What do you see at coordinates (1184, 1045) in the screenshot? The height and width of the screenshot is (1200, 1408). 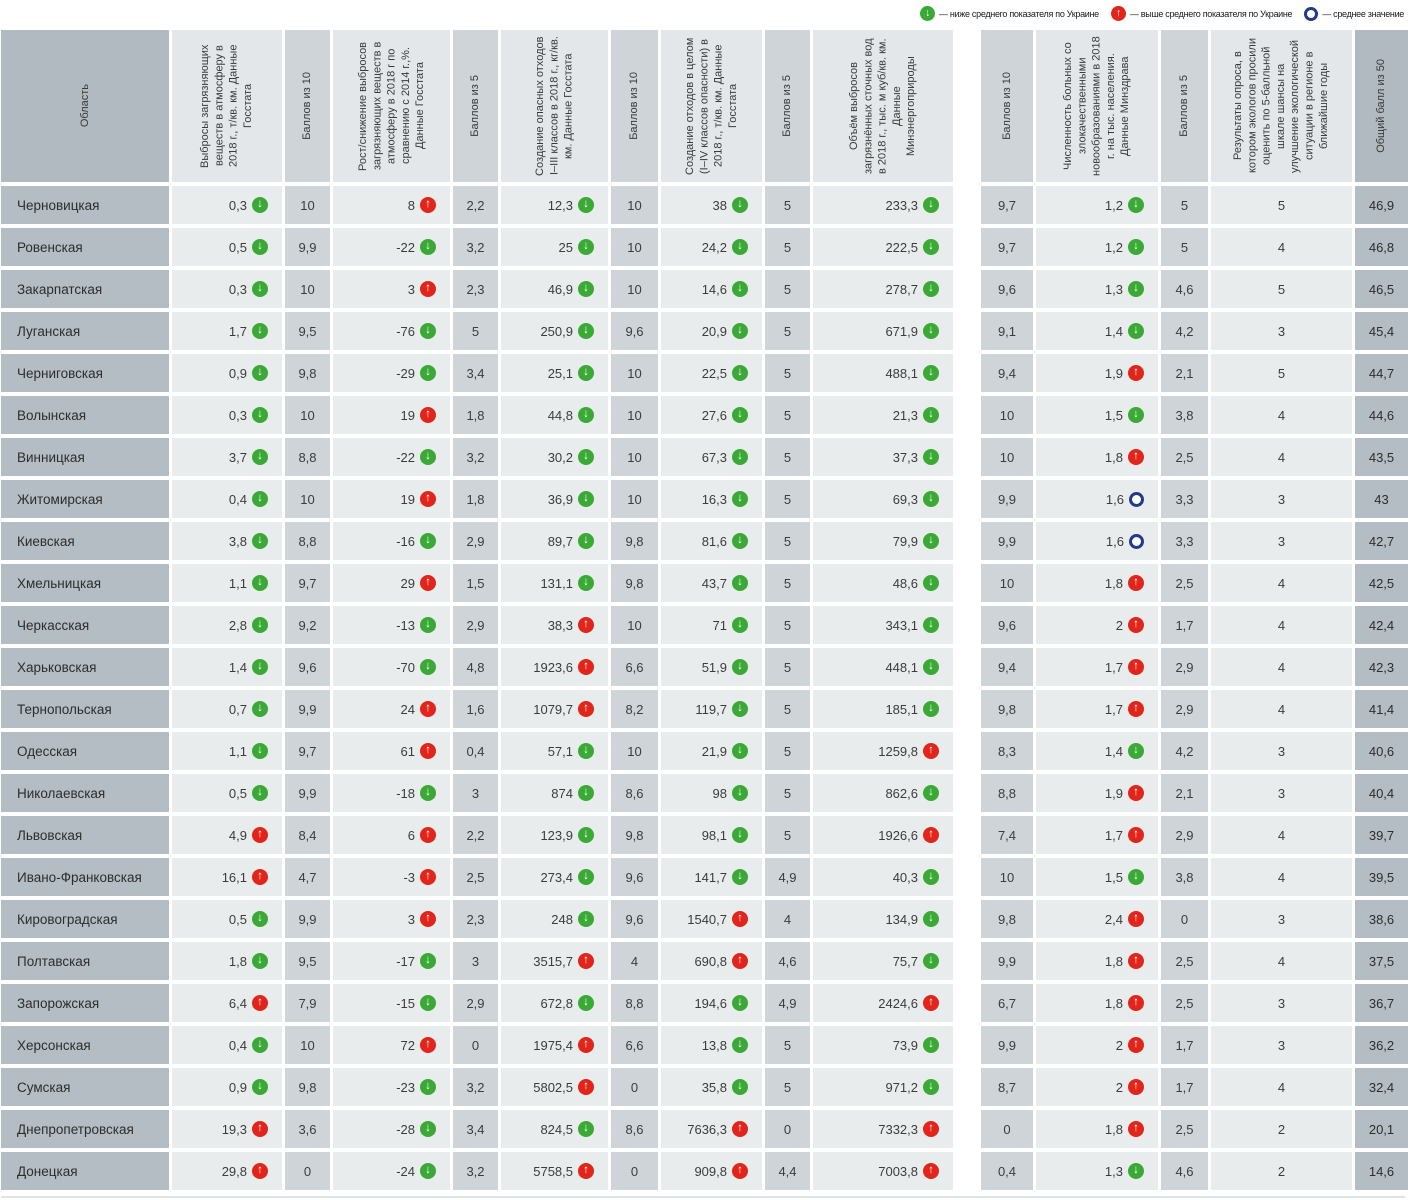 I see `score-cell: 1,7` at bounding box center [1184, 1045].